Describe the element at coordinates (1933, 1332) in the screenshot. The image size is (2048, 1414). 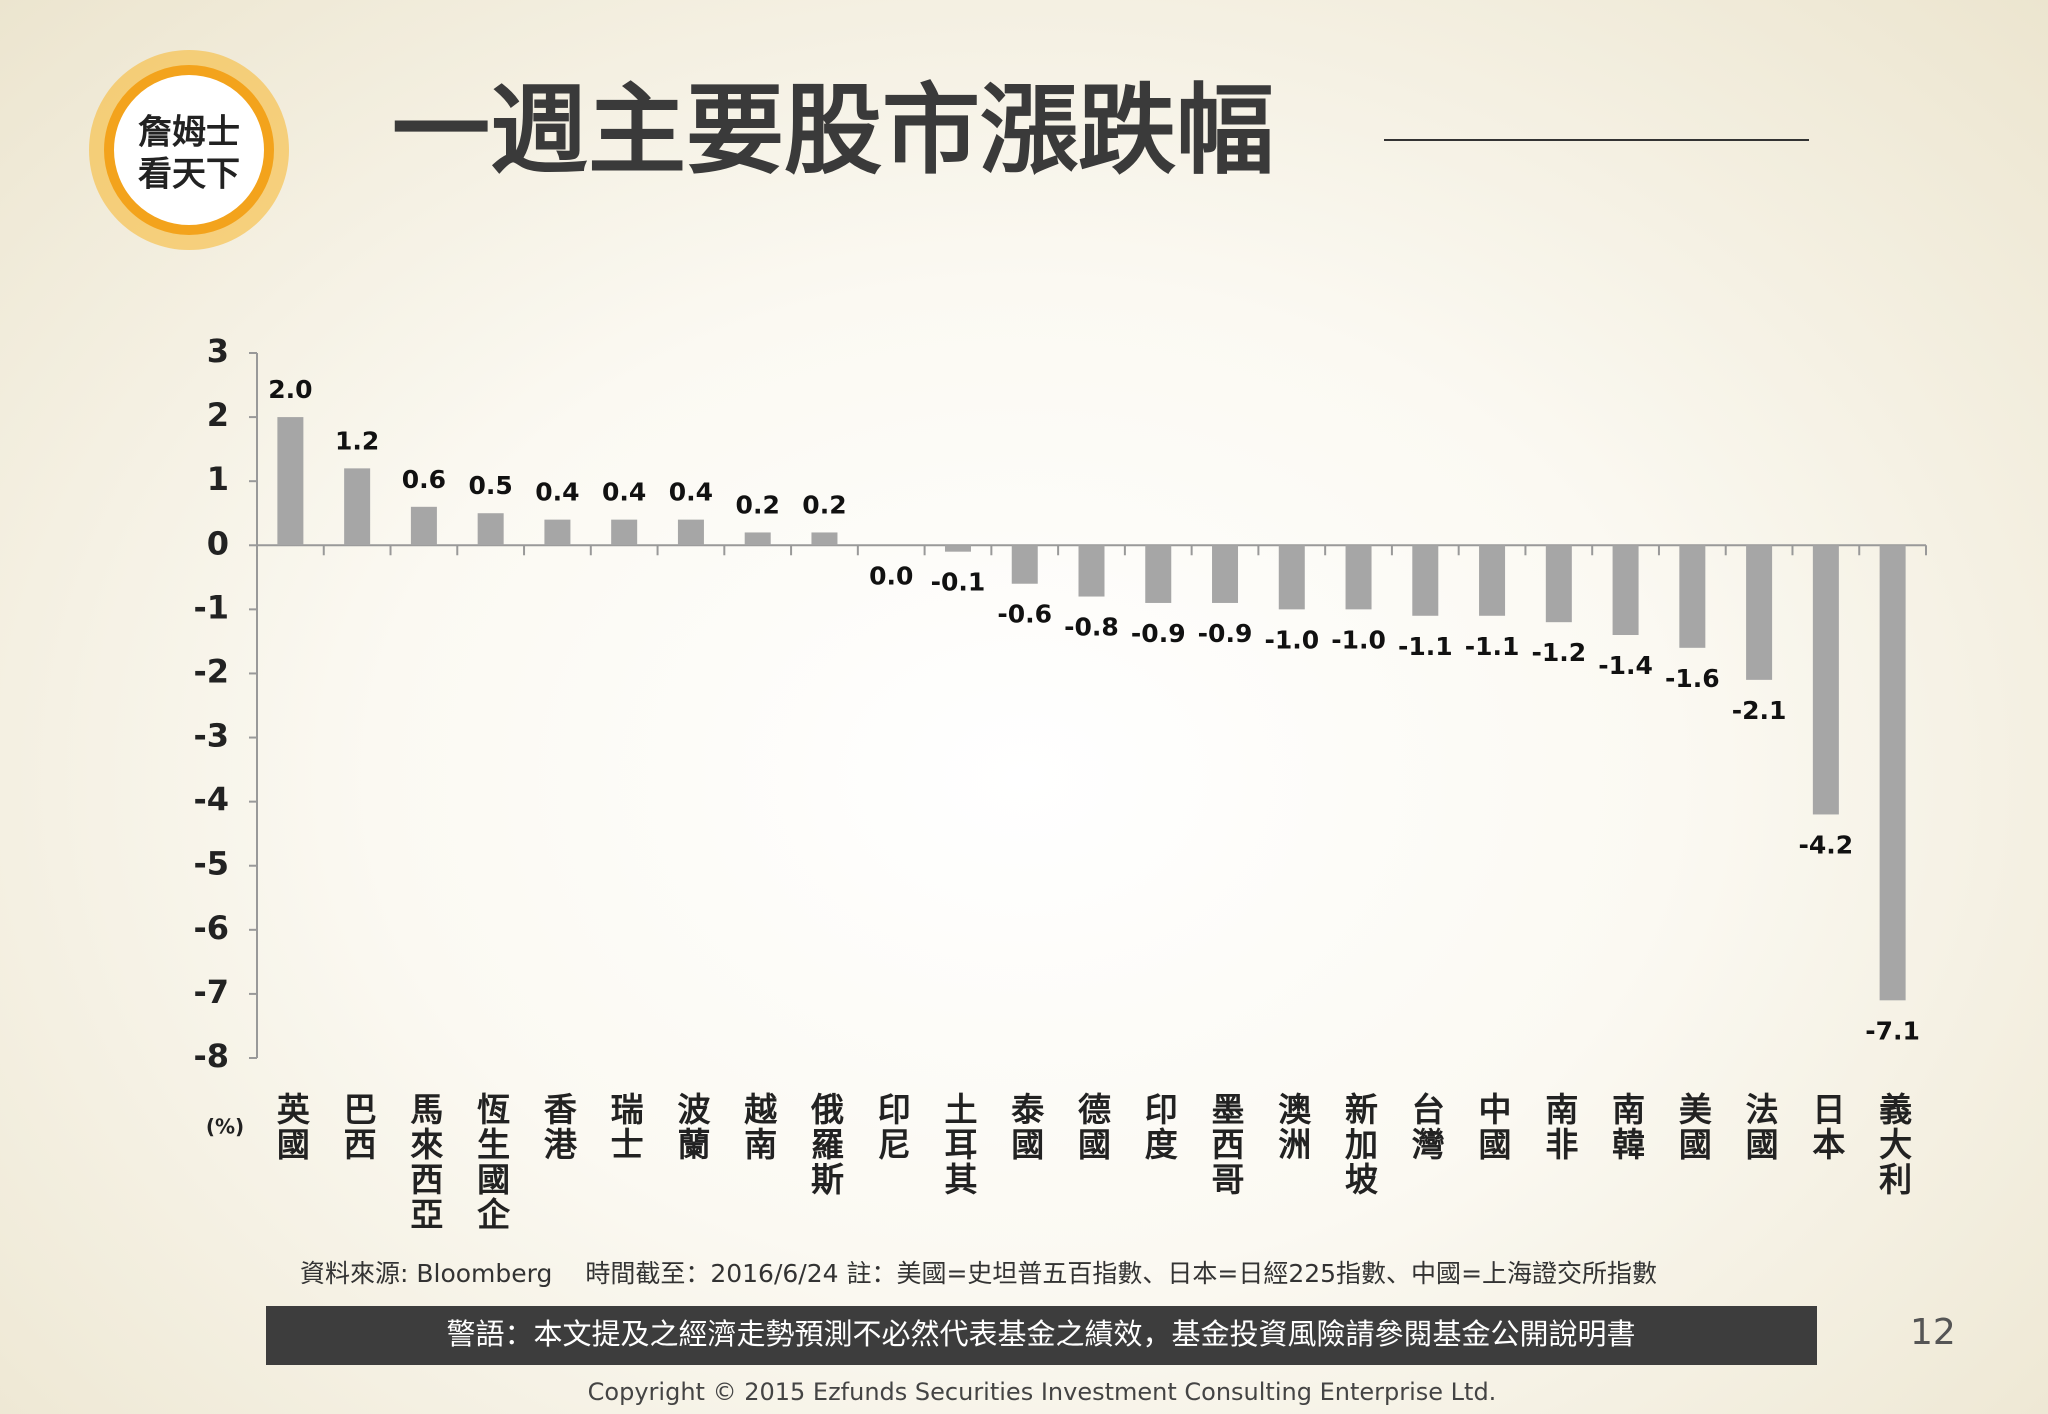
I see `page-number: 12` at that location.